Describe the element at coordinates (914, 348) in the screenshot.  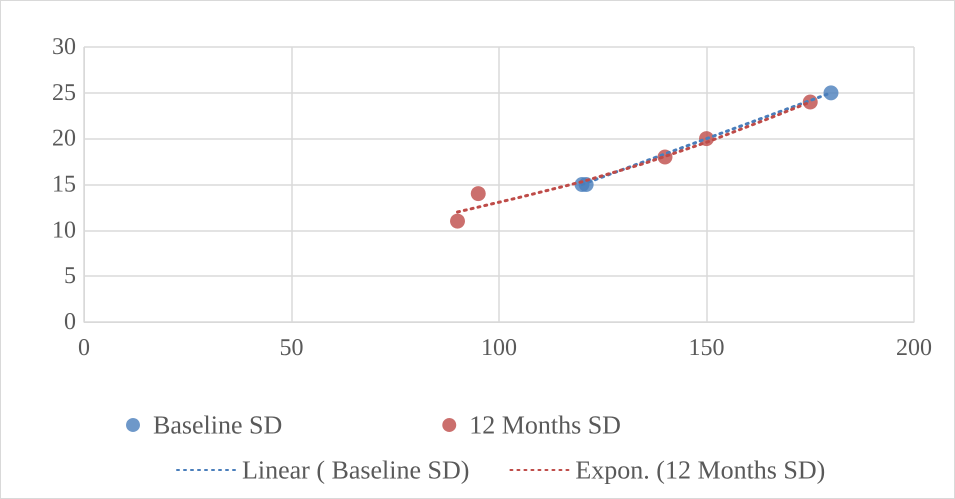
I see `x-tick-label: 200` at that location.